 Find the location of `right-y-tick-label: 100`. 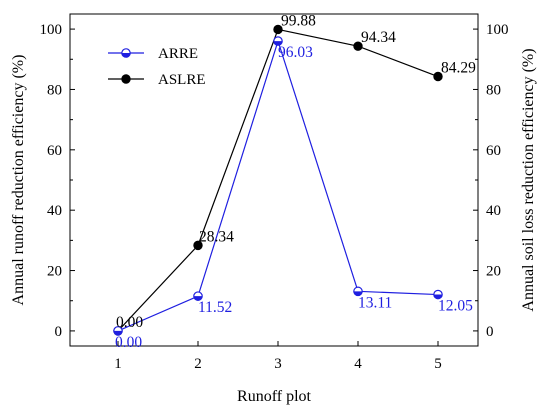

right-y-tick-label: 100 is located at coordinates (497, 30).